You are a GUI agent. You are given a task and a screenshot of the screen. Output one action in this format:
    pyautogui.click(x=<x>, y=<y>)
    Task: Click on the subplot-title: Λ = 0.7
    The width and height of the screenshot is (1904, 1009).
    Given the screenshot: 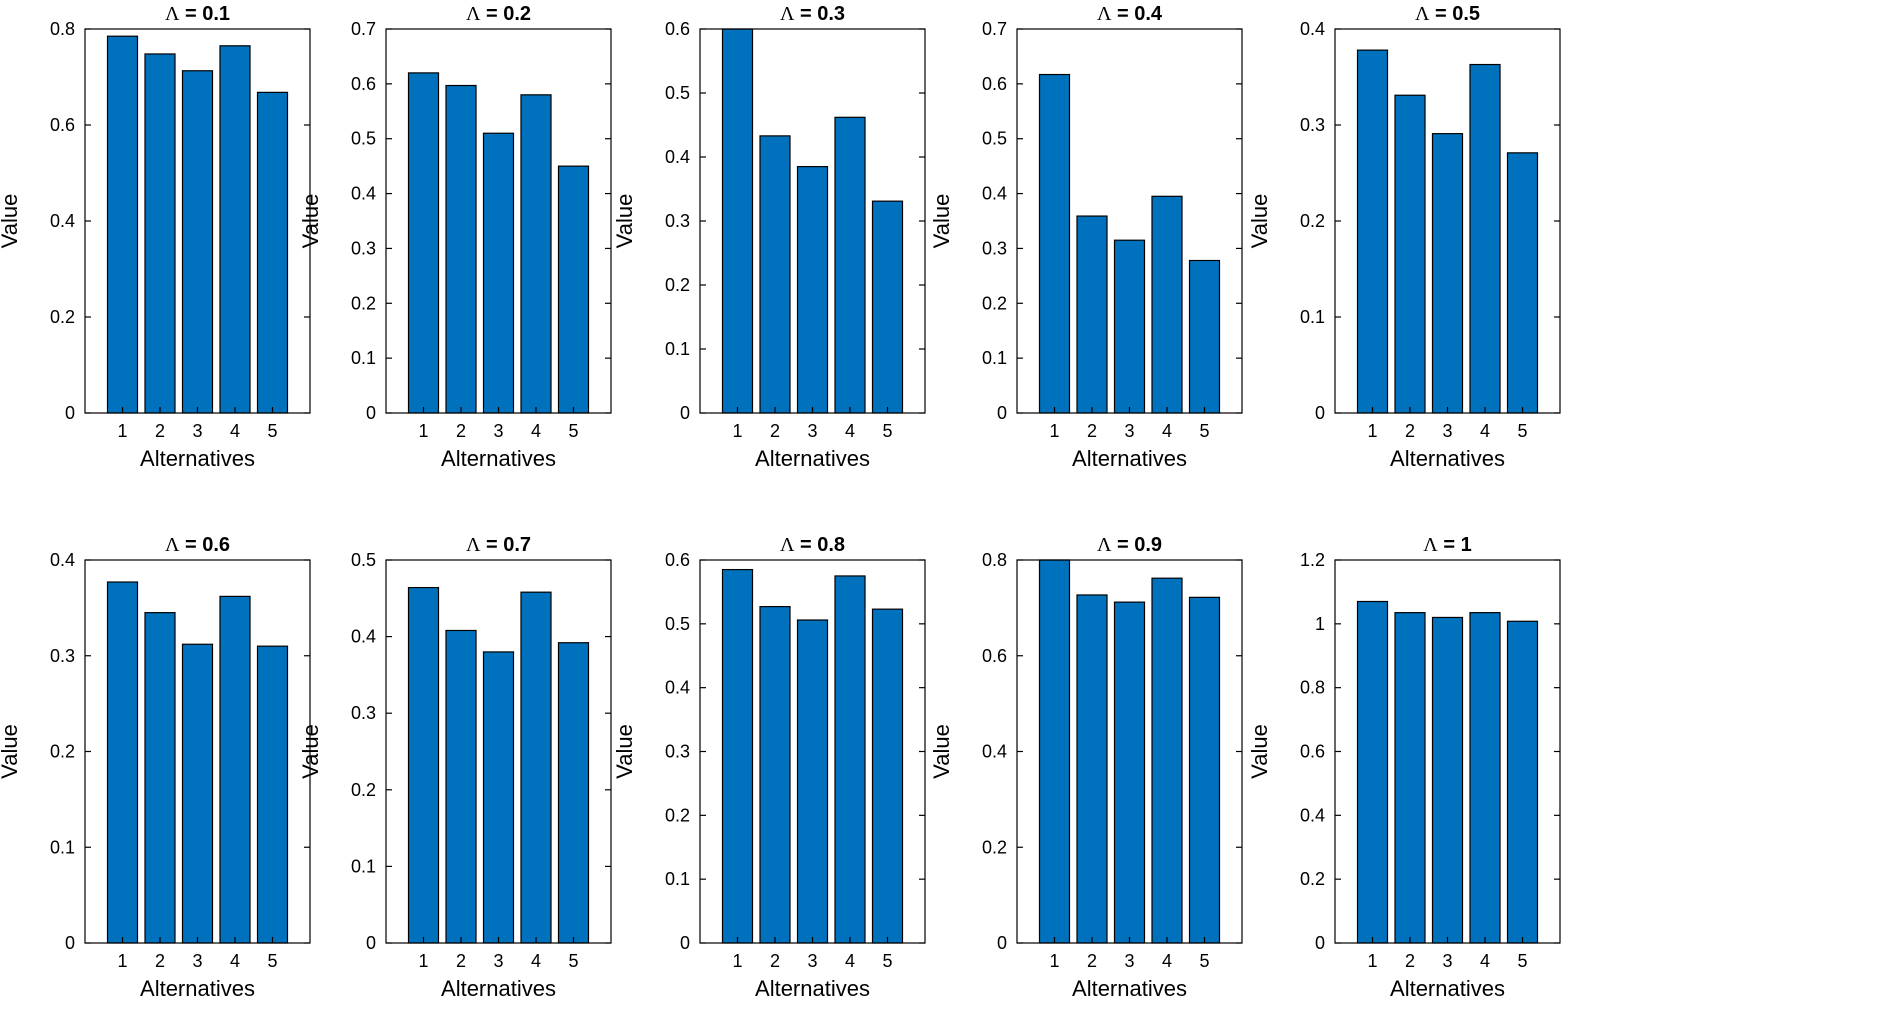 What is the action you would take?
    pyautogui.click(x=498, y=545)
    